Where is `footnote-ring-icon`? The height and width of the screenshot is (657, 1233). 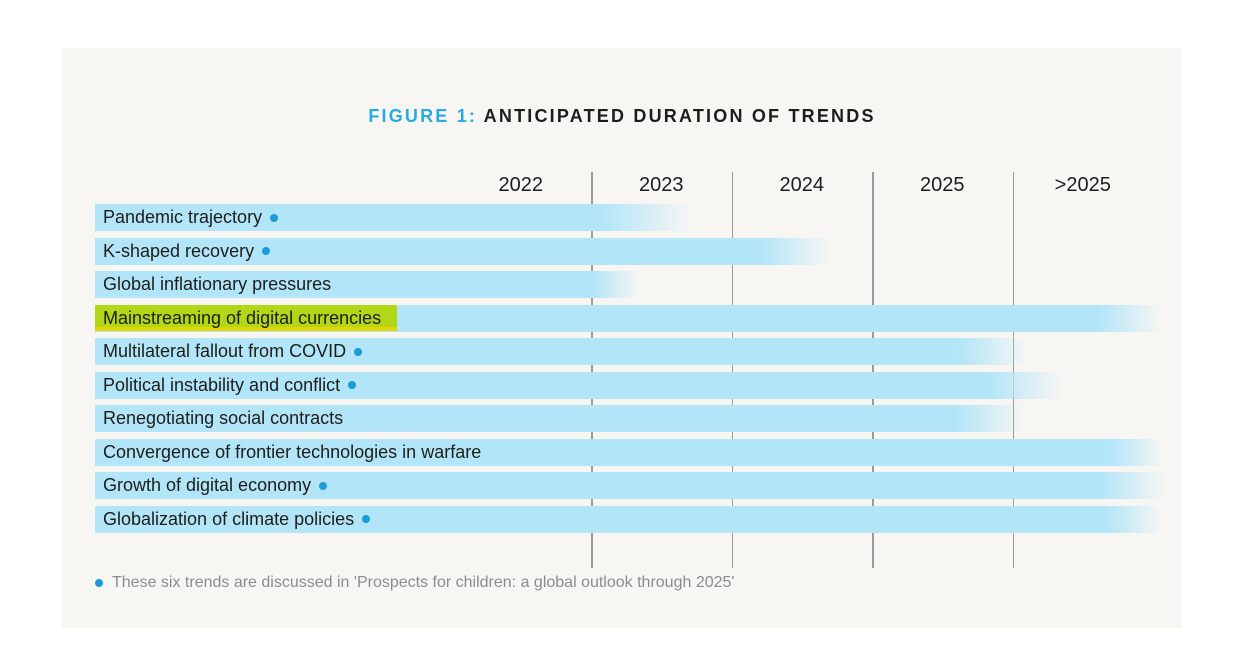
footnote-ring-icon is located at coordinates (99, 583).